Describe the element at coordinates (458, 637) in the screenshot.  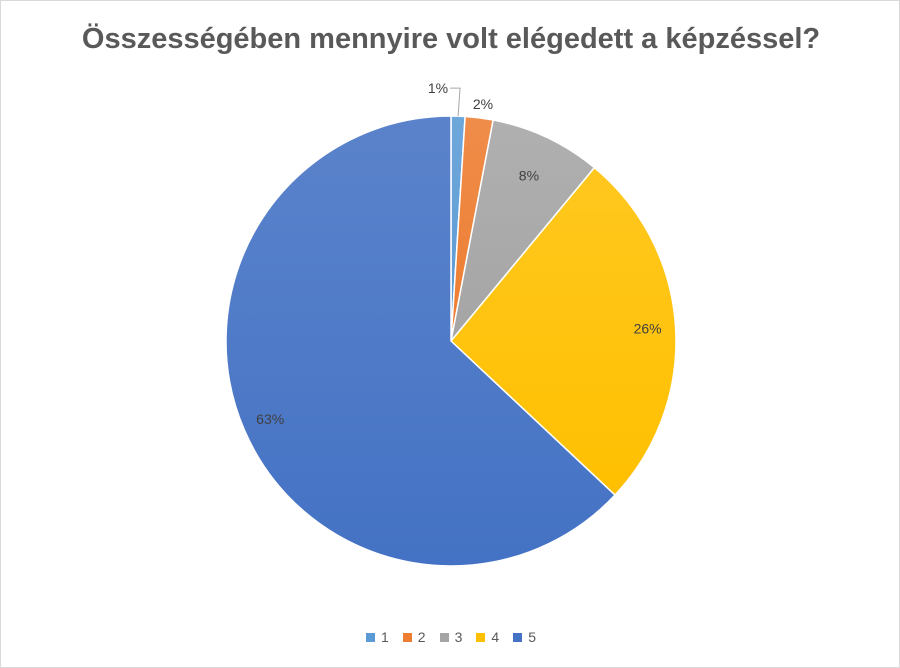
I see `legend-label-3: 3` at that location.